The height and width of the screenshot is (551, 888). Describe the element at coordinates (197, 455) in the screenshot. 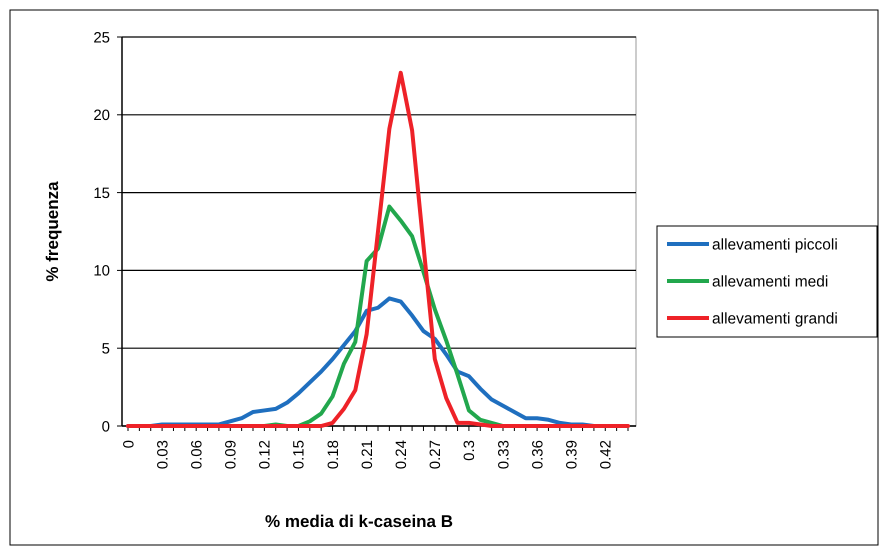

I see `x-tick-label: 0.06` at that location.